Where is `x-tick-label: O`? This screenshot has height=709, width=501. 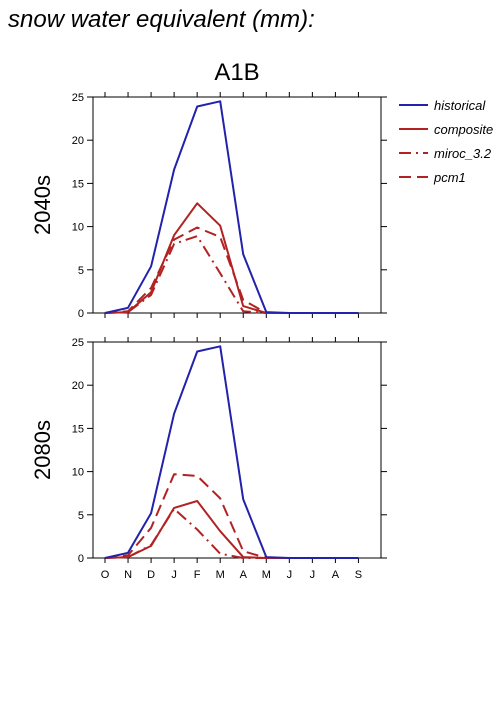 x-tick-label: O is located at coordinates (105, 575).